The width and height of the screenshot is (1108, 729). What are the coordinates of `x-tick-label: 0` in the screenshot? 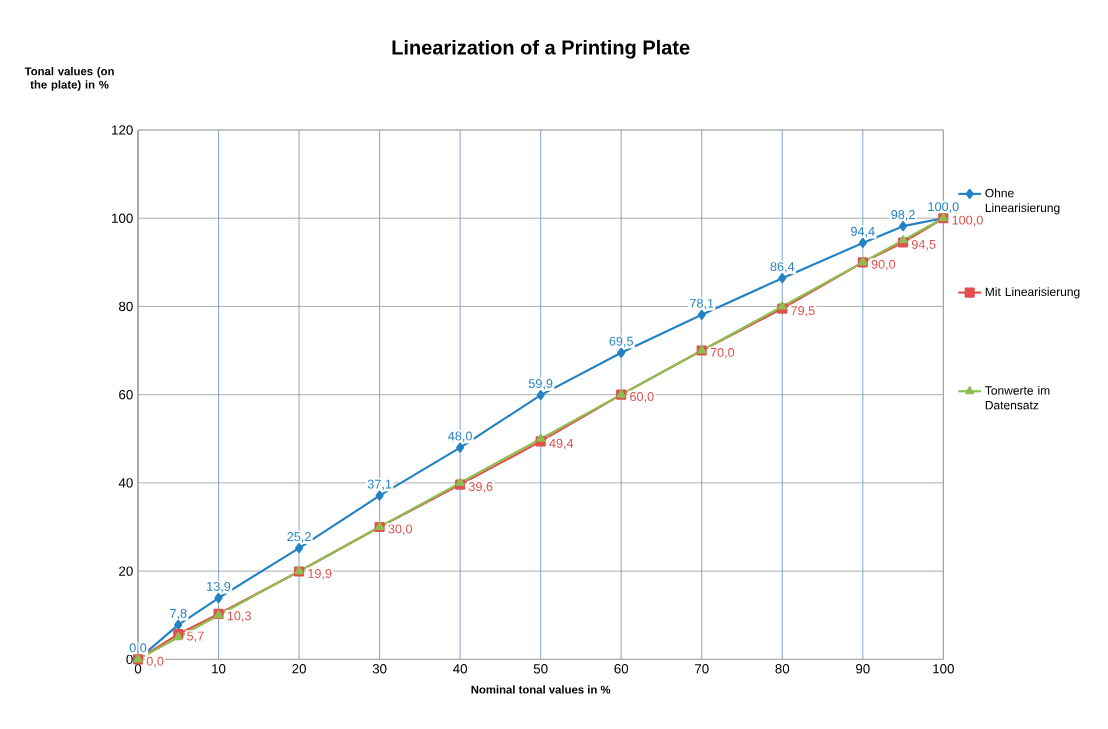 It's located at (138, 668).